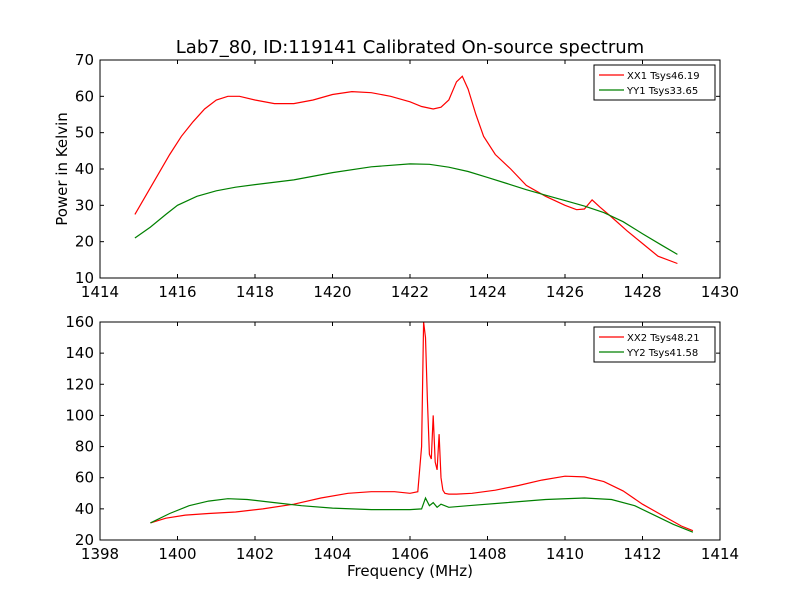 The width and height of the screenshot is (800, 604). I want to click on top-x-tick-label: 1420, so click(332, 292).